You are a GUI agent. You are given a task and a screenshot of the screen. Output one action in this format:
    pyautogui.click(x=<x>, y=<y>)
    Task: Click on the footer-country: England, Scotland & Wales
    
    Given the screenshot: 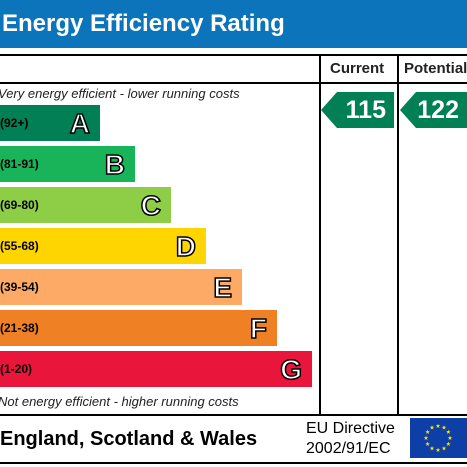 What is the action you would take?
    pyautogui.click(x=129, y=439)
    